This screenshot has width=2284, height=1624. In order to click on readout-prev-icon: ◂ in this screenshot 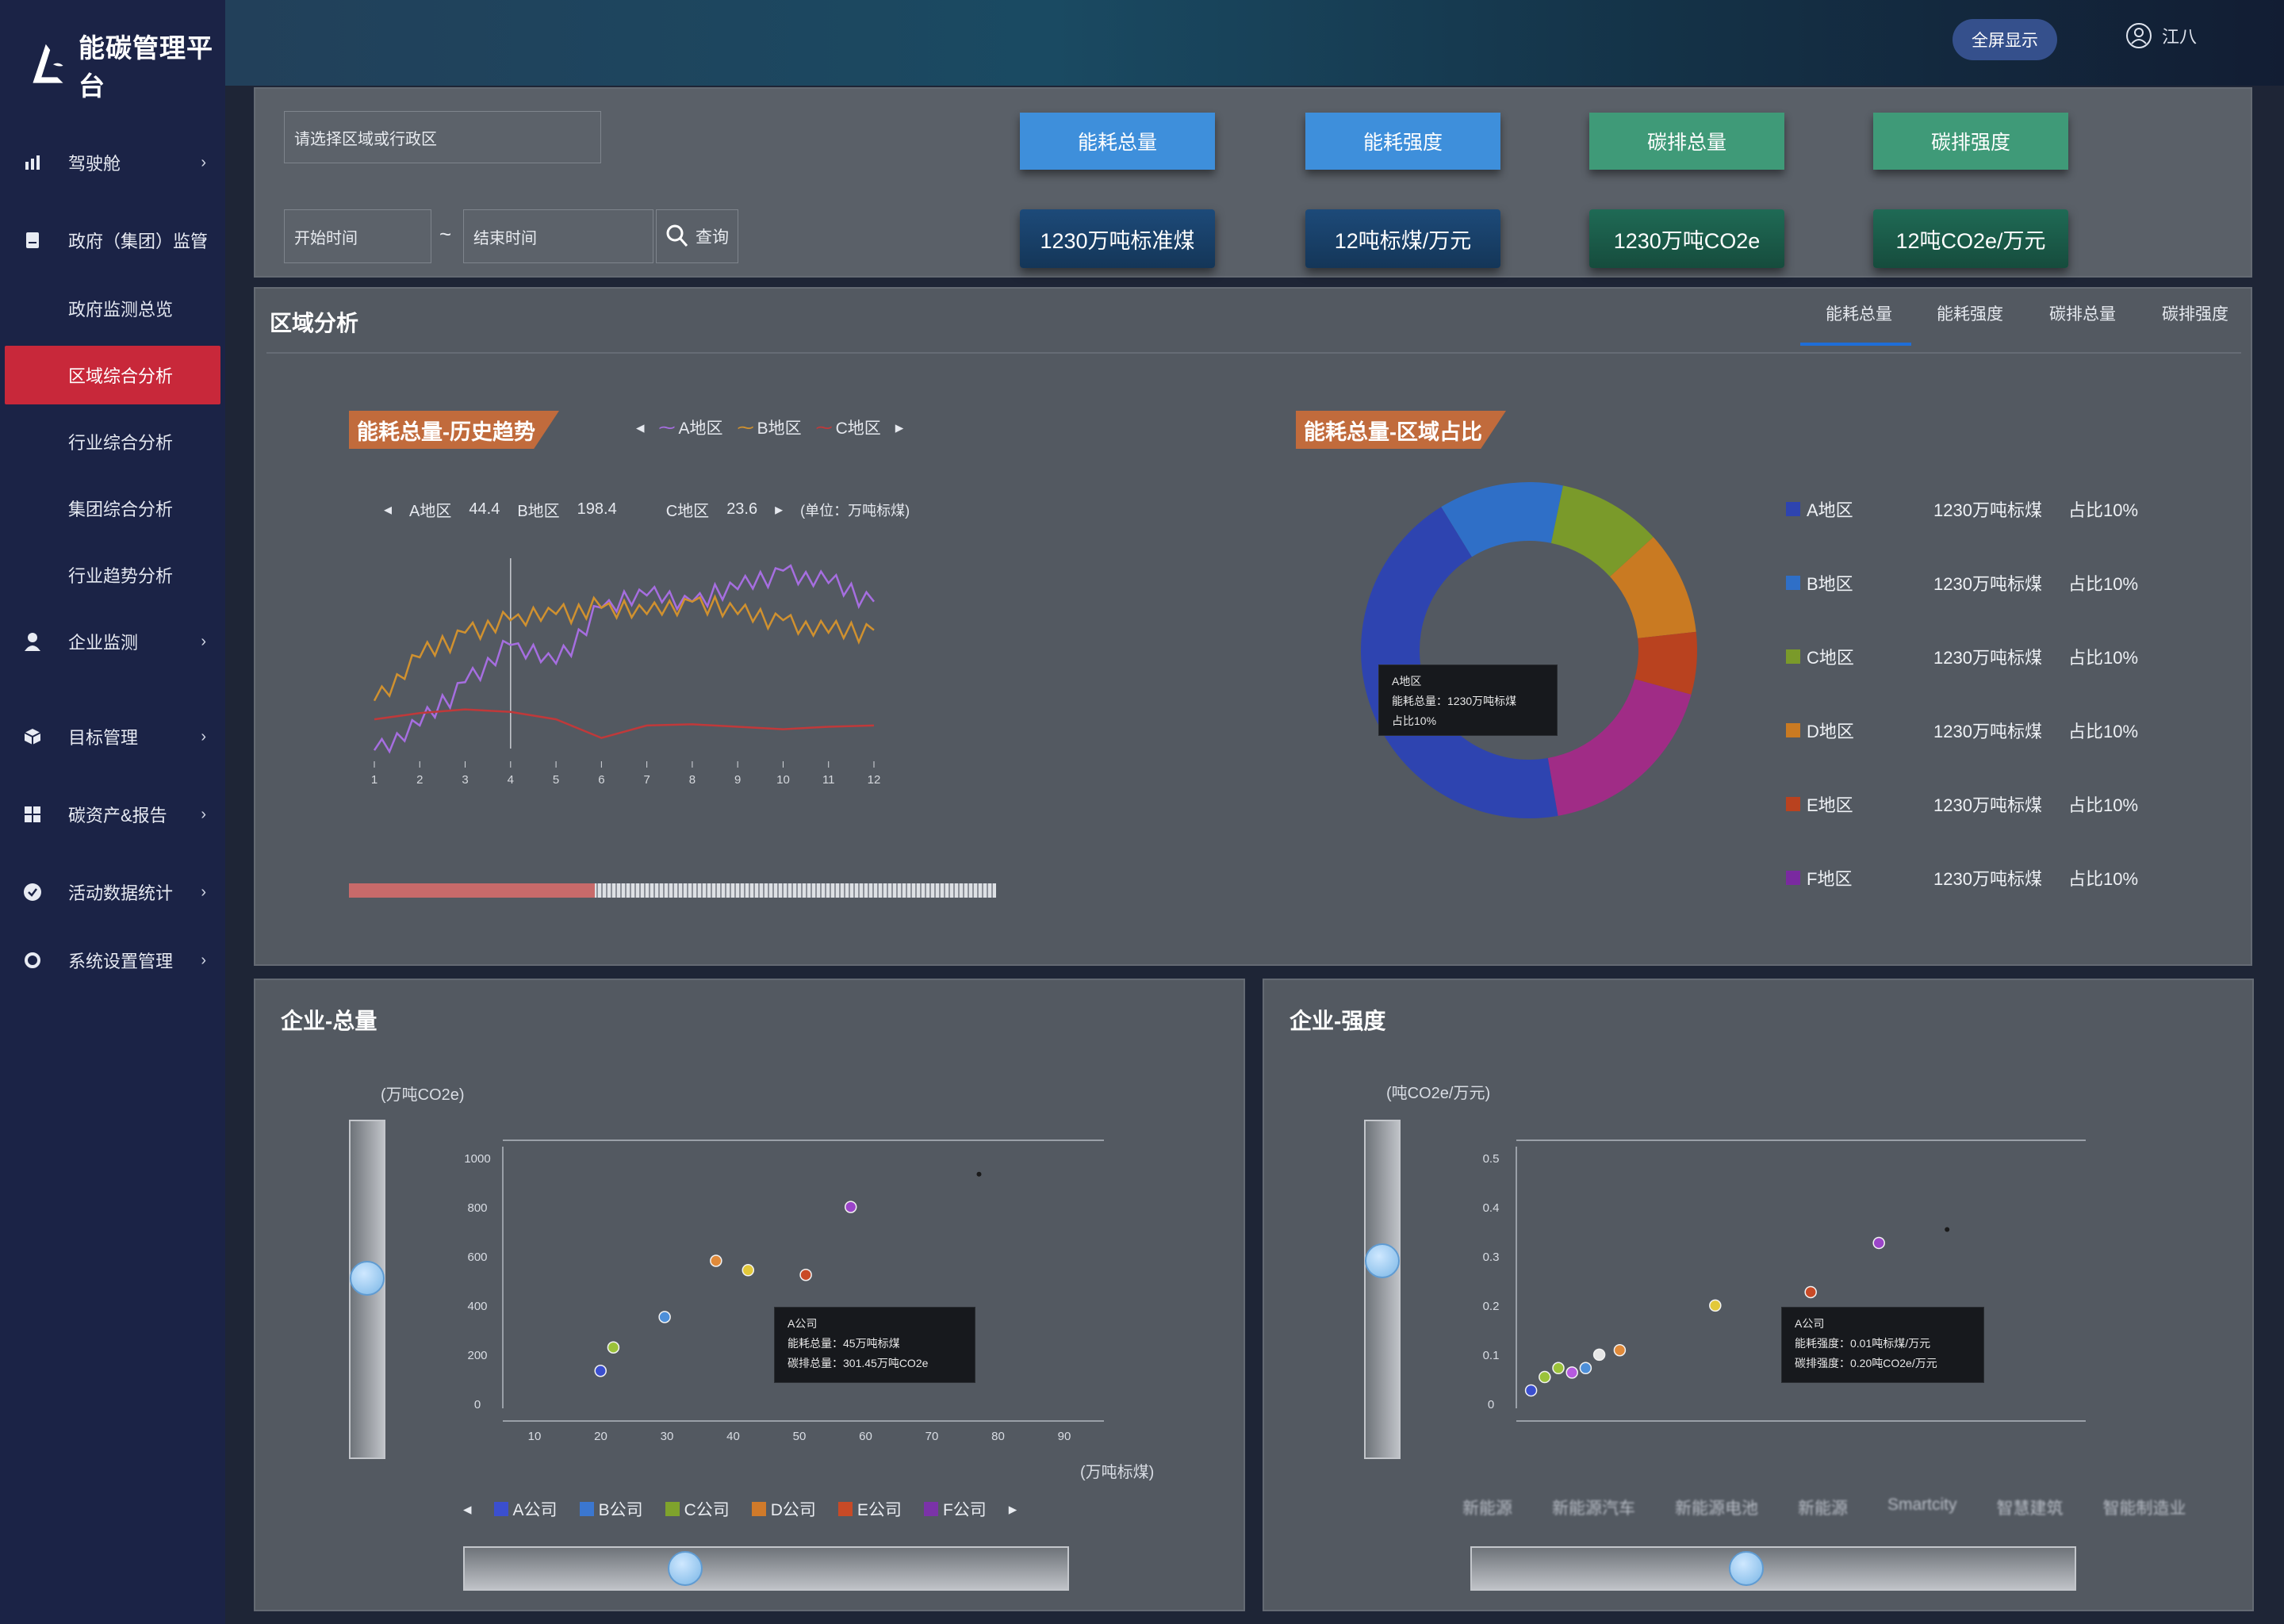, I will do `click(388, 510)`.